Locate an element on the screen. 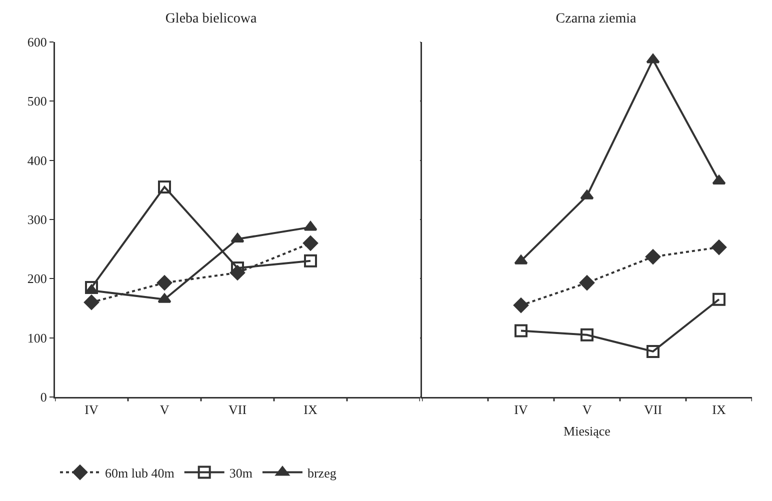 The height and width of the screenshot is (501, 772). y-tick-label: 600 is located at coordinates (37, 42).